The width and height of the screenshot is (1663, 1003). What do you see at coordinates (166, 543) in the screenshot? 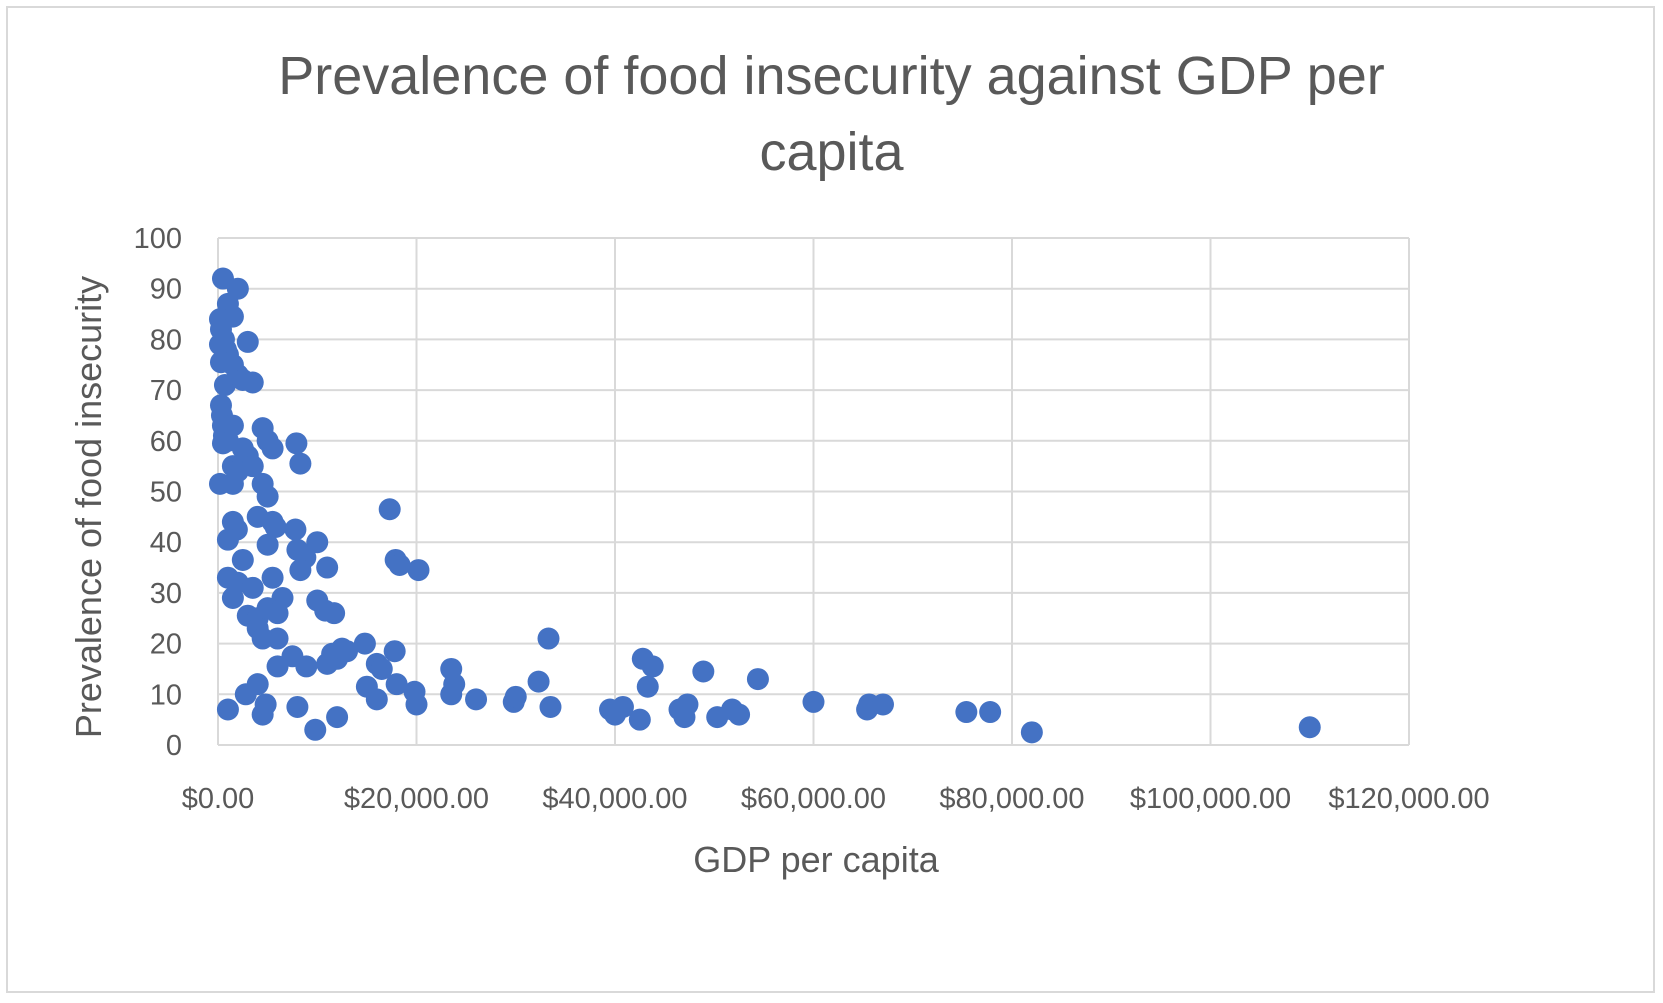
I see `y-tick-label: 40` at bounding box center [166, 543].